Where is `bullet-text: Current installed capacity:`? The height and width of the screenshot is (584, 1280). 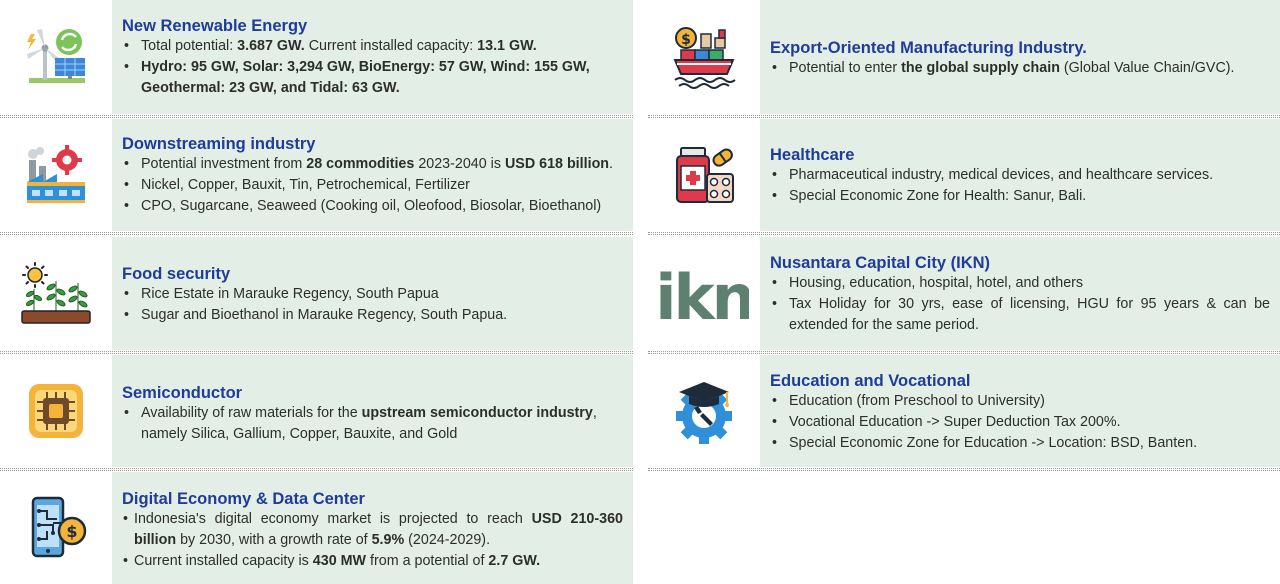 bullet-text: Current installed capacity: is located at coordinates (391, 46).